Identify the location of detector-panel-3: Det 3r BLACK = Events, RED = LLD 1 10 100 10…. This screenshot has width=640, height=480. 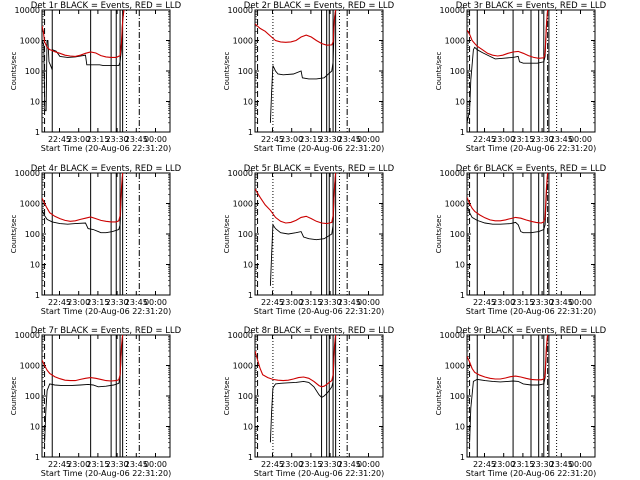
(521, 77).